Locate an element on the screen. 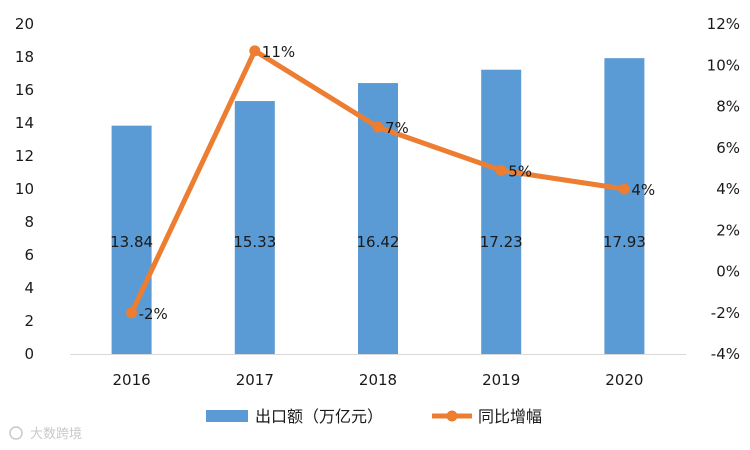 The image size is (750, 450). right-axis-ticks: -4% -2% 0% 2% 4% 6% 8% 10% 12% is located at coordinates (723, 189).